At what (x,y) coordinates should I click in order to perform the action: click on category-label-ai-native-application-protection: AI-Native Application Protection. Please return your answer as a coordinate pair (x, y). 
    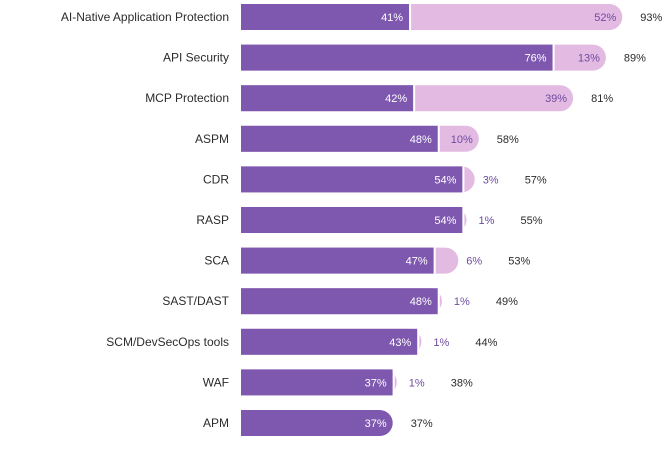
    Looking at the image, I should click on (145, 17).